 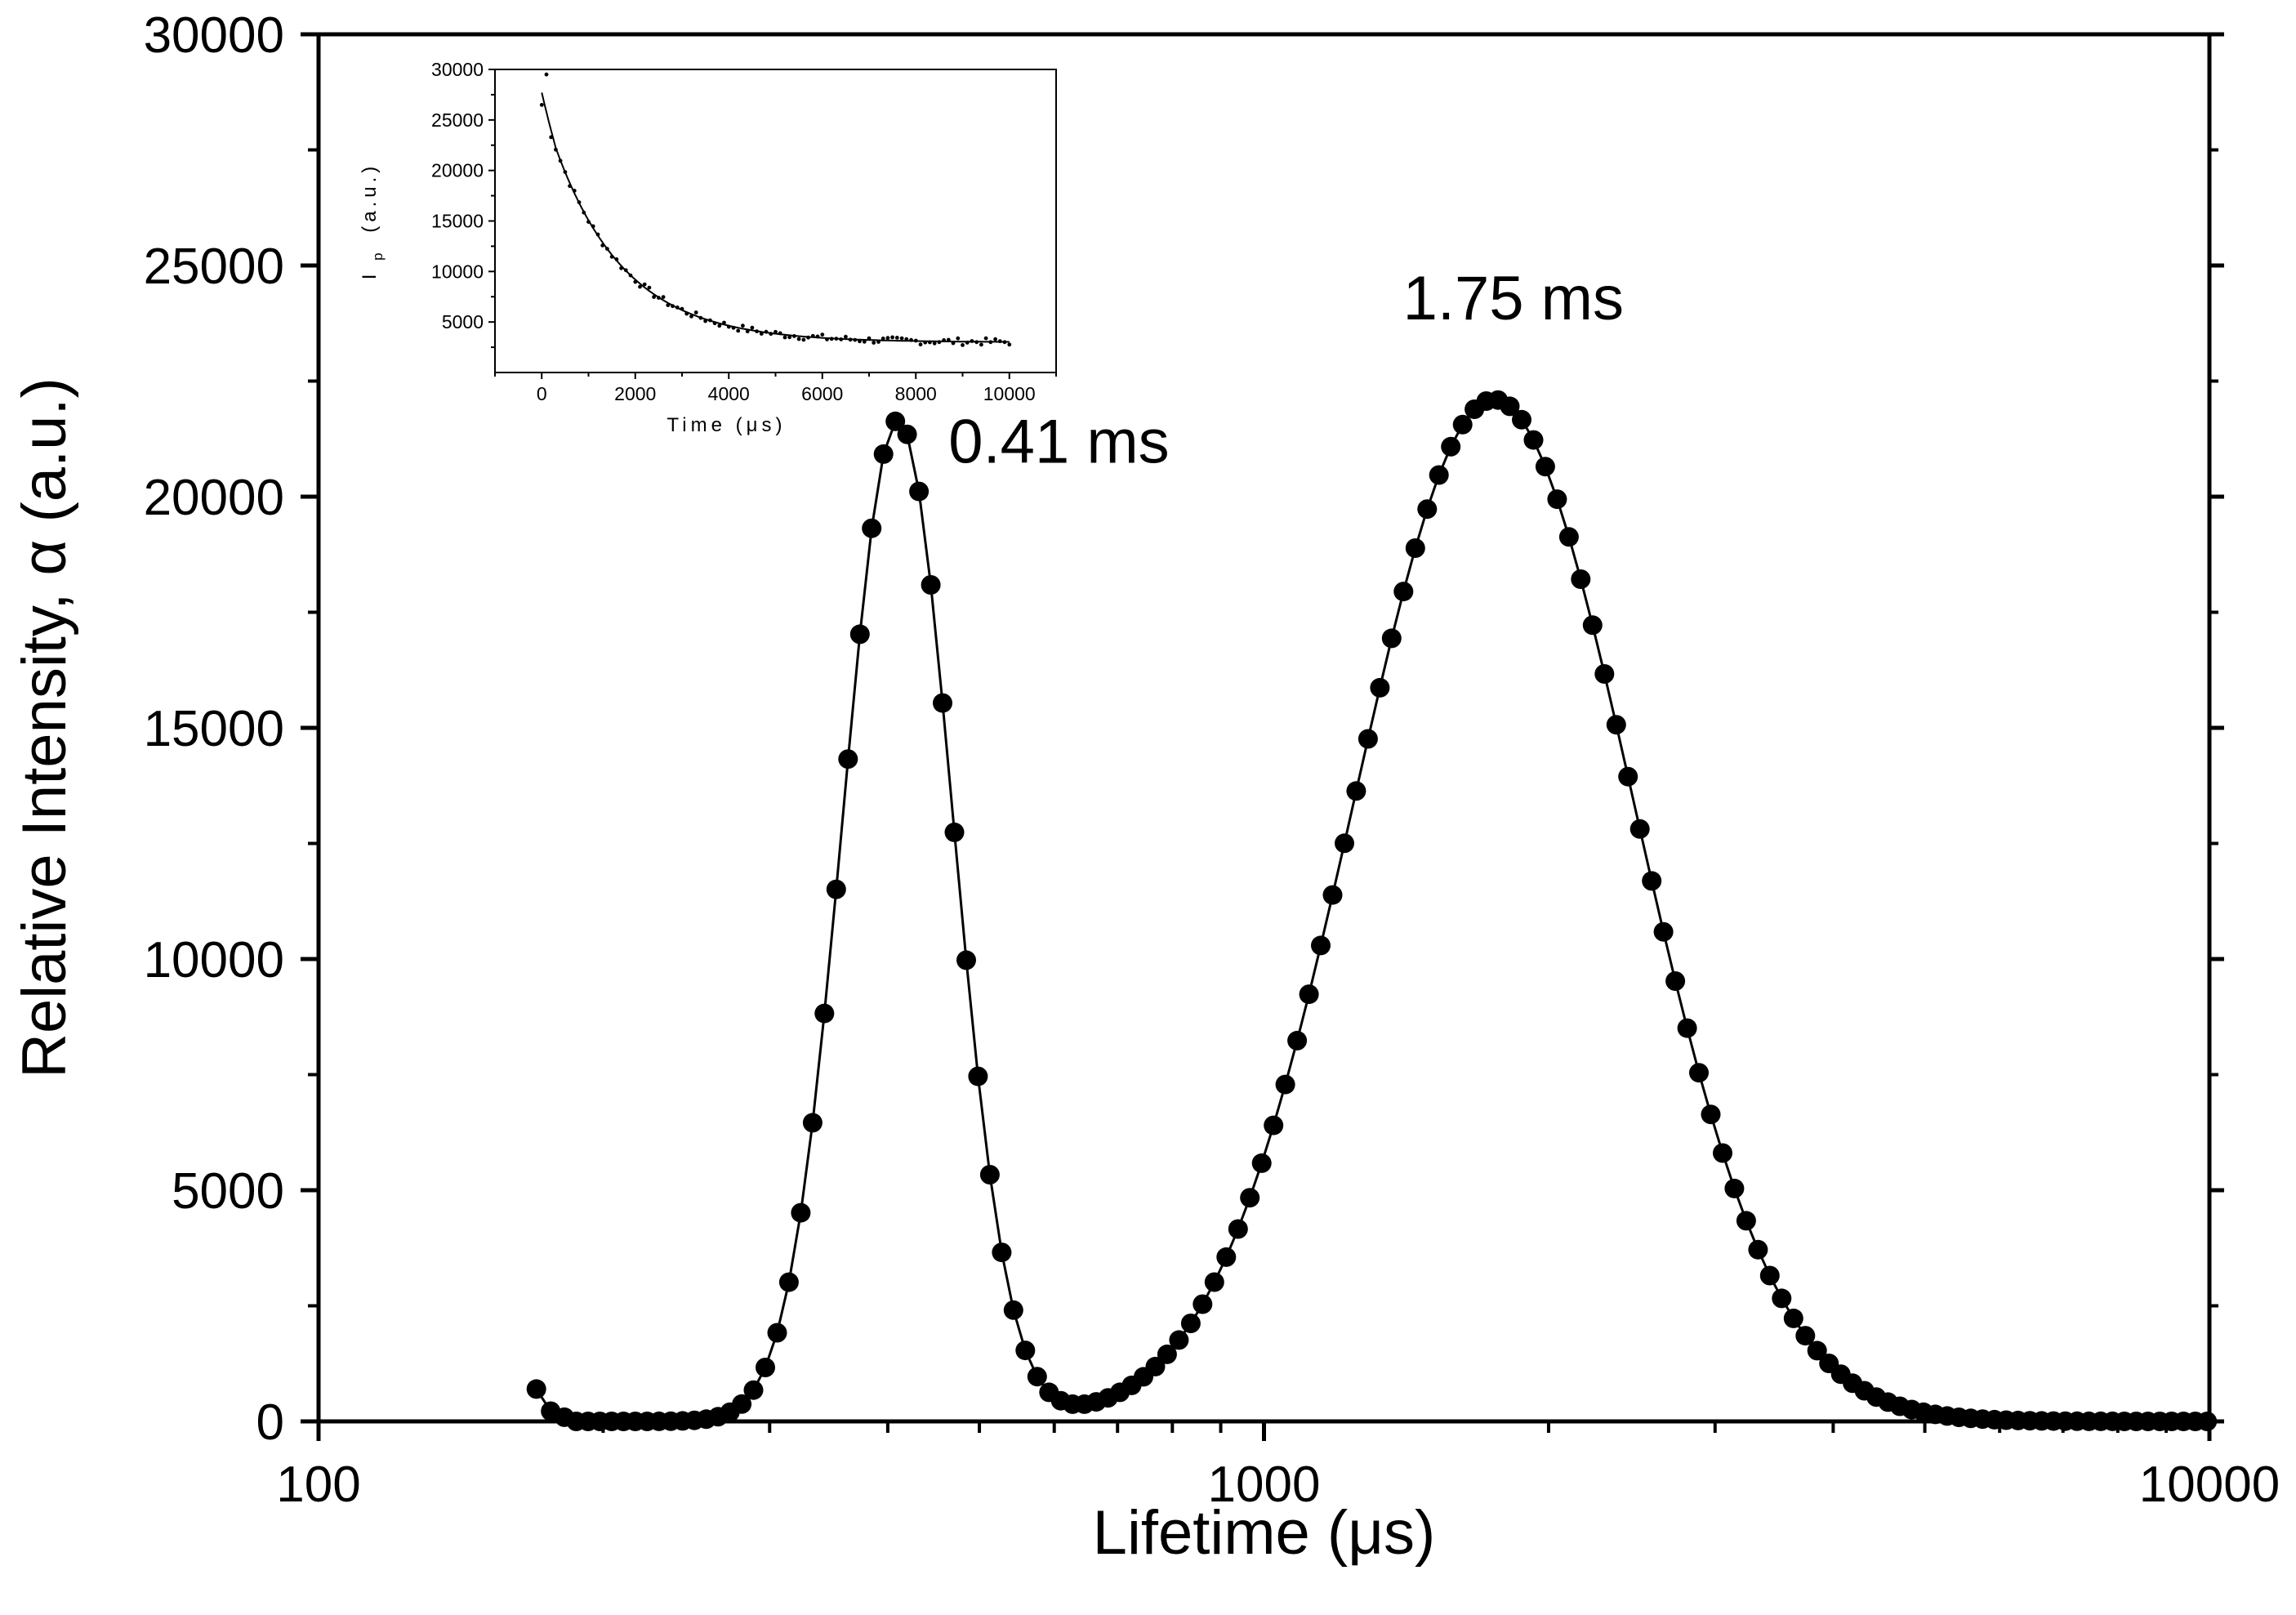 What do you see at coordinates (1513, 299) in the screenshot?
I see `peak-annotation-long: 1.75 ms` at bounding box center [1513, 299].